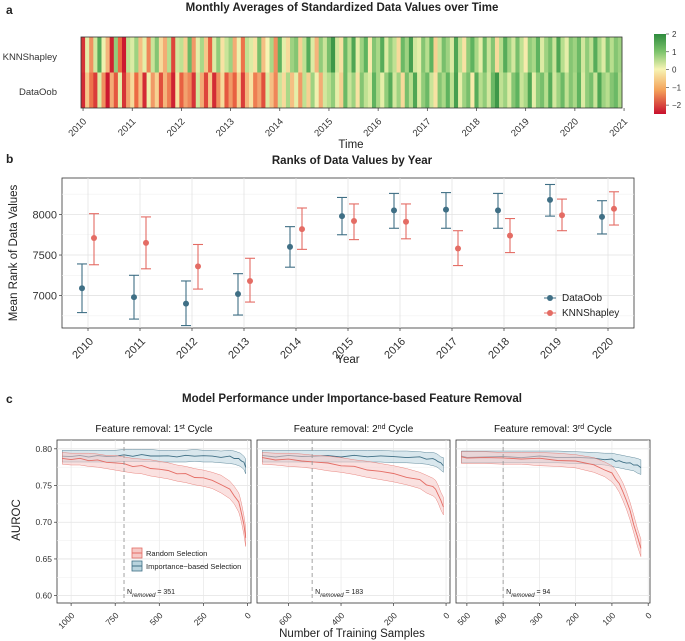  What do you see at coordinates (572, 618) in the screenshot?
I see `facet-x-tick-label: 200` at bounding box center [572, 618].